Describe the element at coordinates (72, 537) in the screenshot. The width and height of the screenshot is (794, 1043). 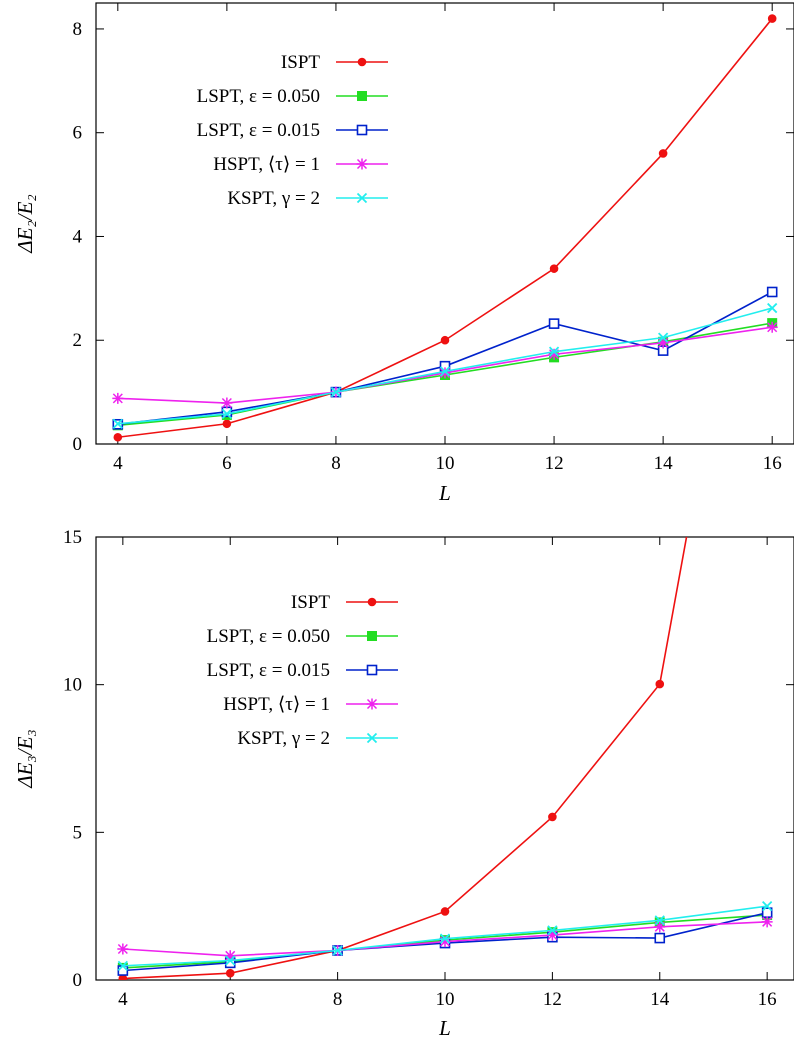
I see `y-tick-label: 15` at that location.